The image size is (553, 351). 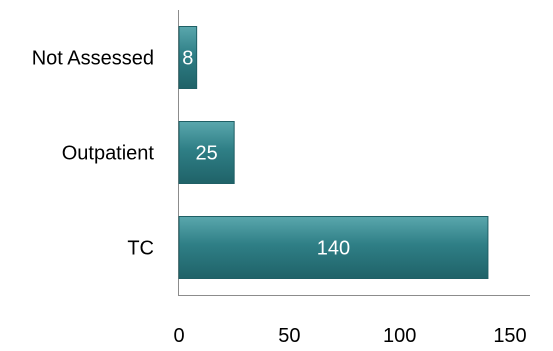 I want to click on x-tick-label: 50, so click(x=289, y=336).